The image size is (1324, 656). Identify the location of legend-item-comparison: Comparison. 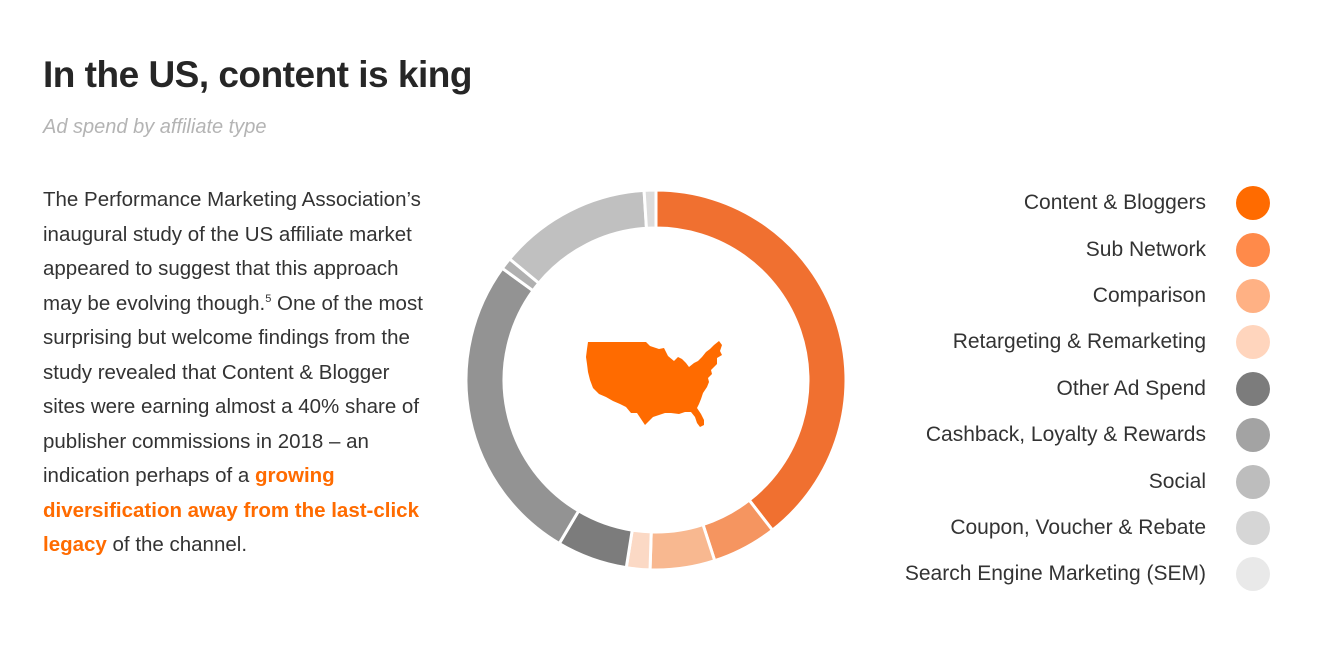
(1087, 296).